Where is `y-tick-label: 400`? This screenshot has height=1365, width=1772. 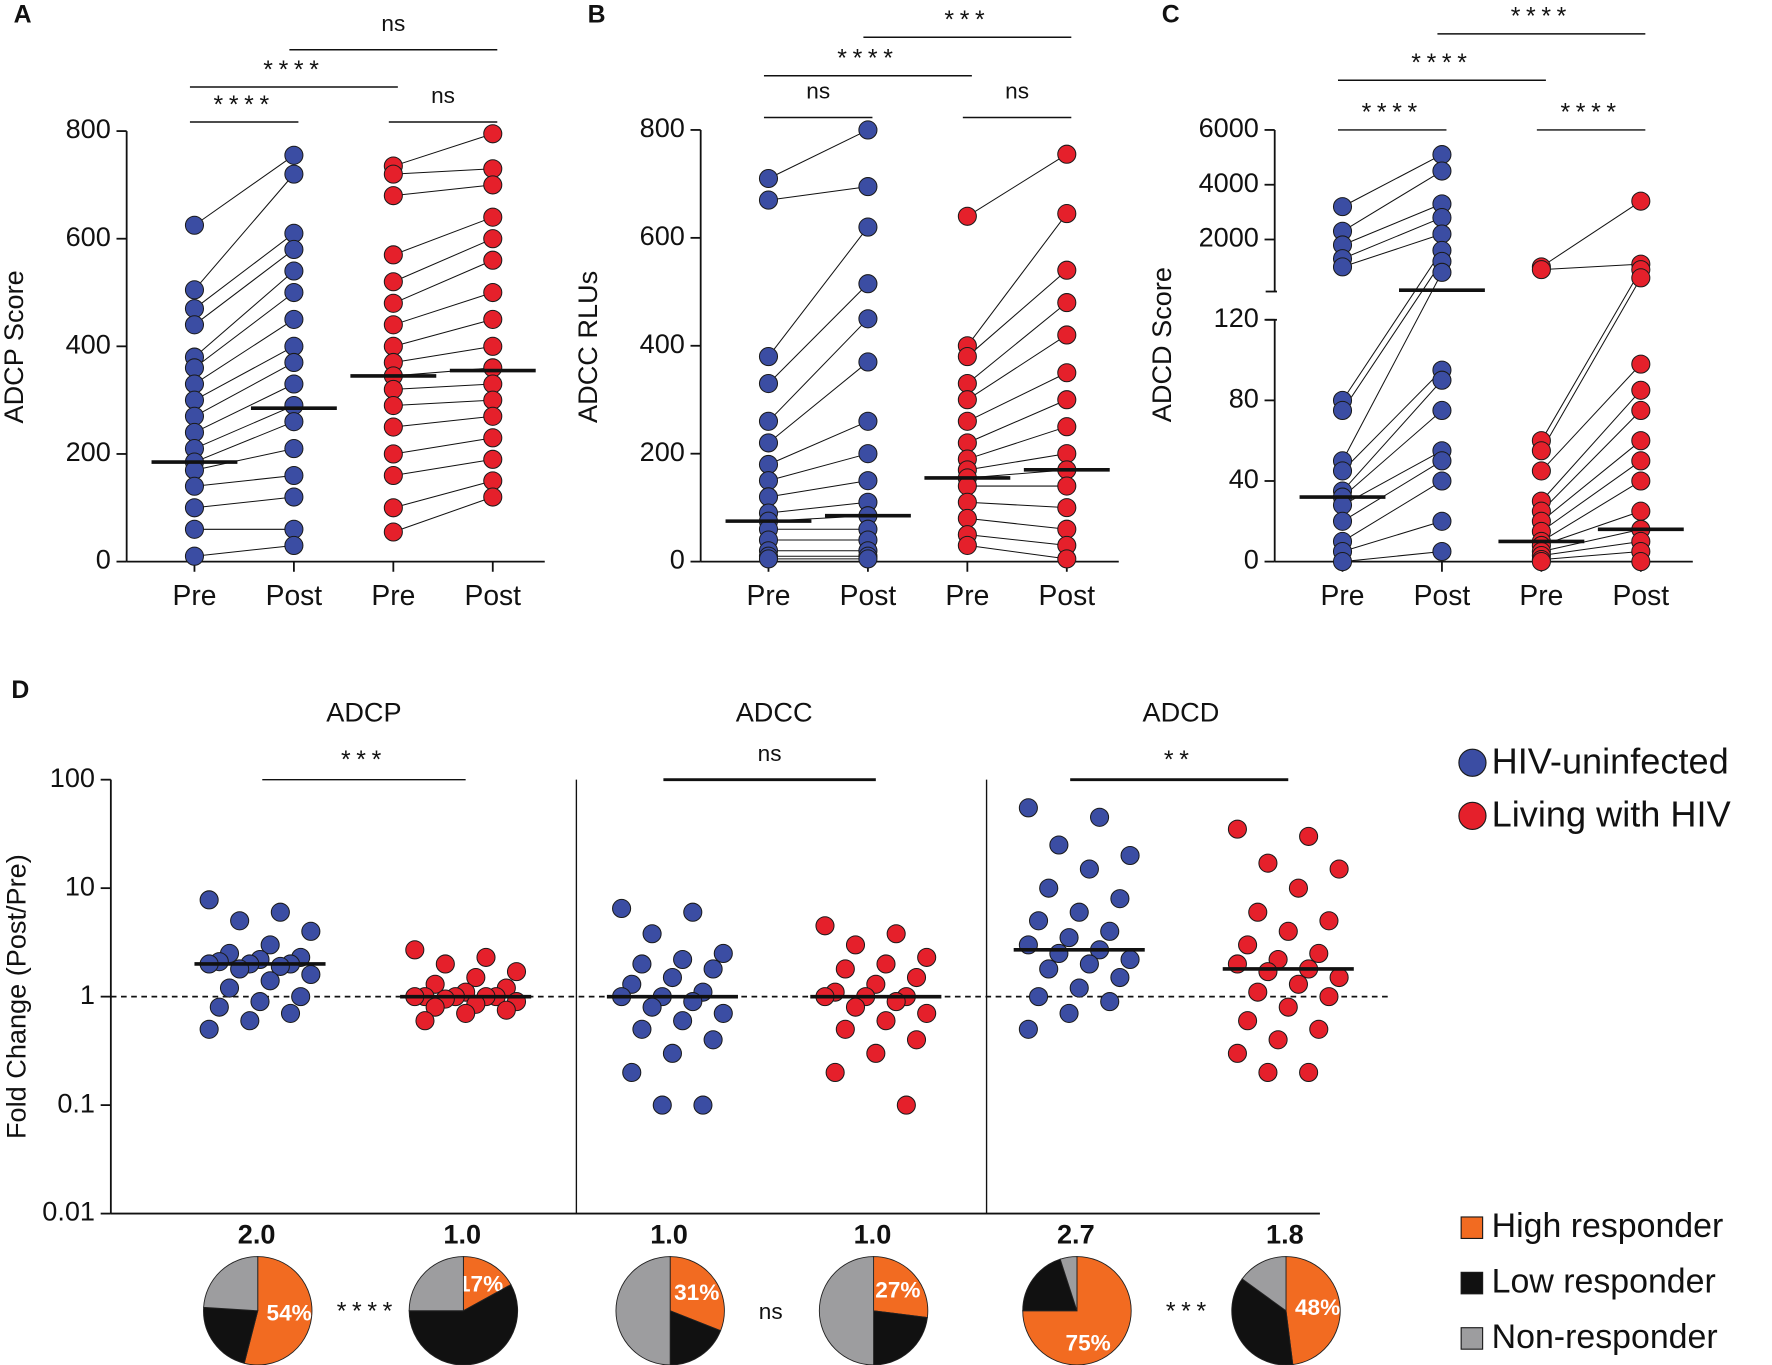
y-tick-label: 400 is located at coordinates (662, 343).